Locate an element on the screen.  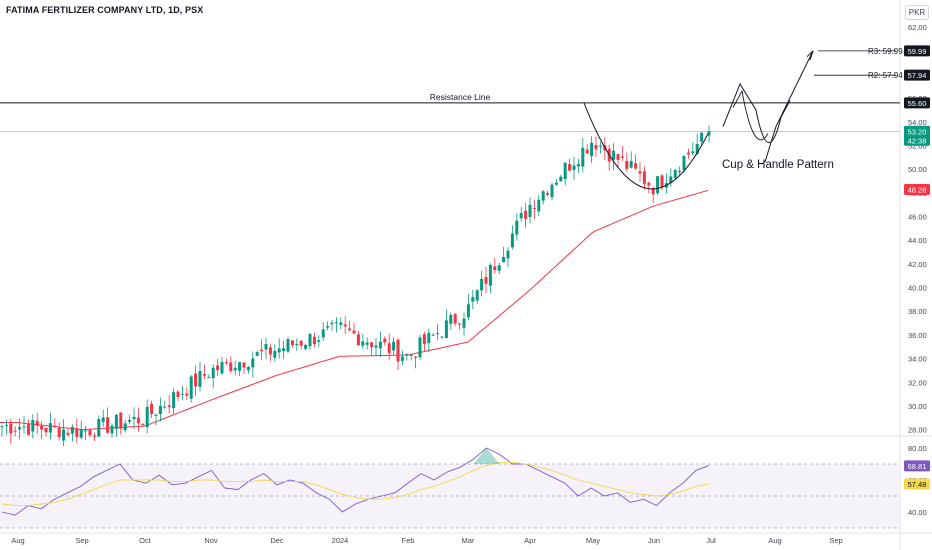
last-price-tag: 53.20 is located at coordinates (917, 131).